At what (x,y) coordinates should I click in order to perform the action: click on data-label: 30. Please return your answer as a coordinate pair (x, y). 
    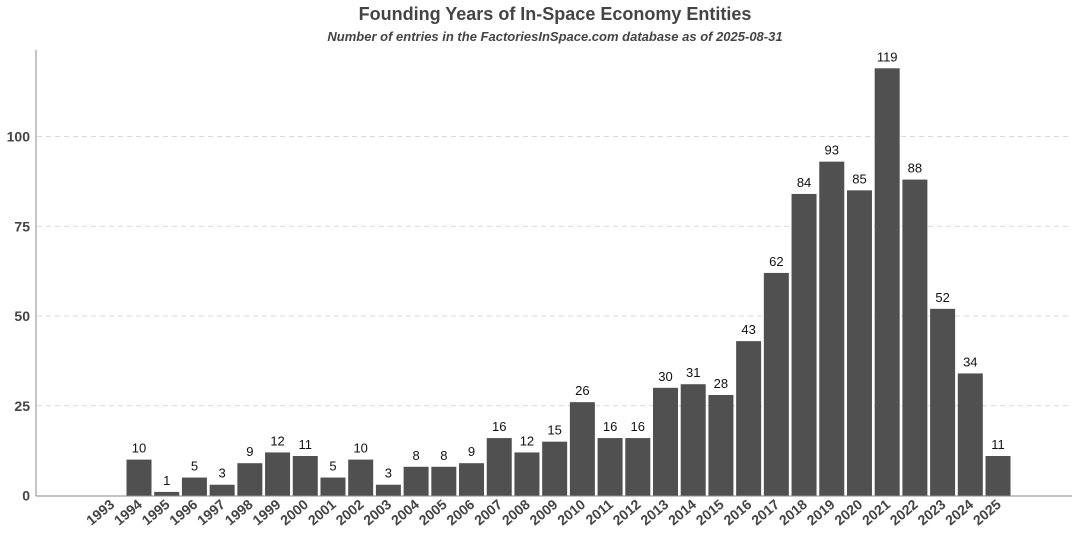
    Looking at the image, I should click on (665, 376).